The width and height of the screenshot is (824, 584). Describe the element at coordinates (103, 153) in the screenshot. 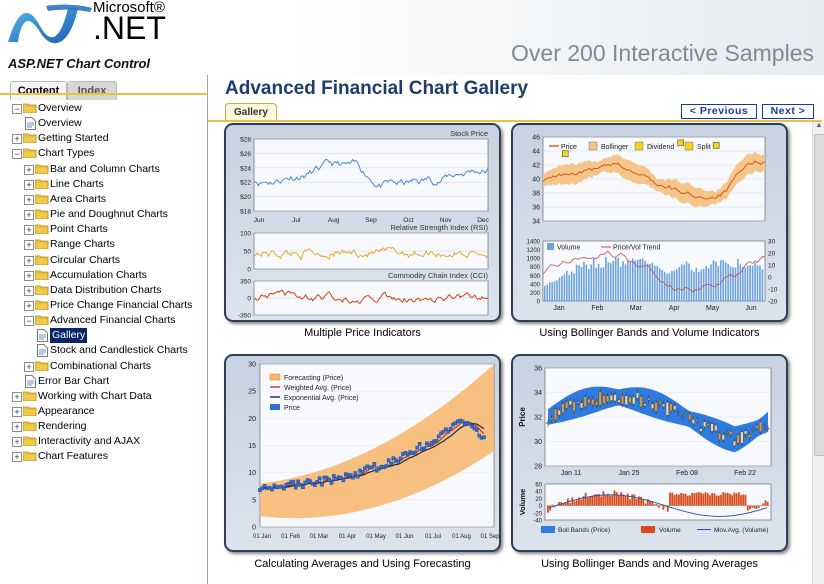

I see `tree-item-chart-types: − Chart Types` at that location.